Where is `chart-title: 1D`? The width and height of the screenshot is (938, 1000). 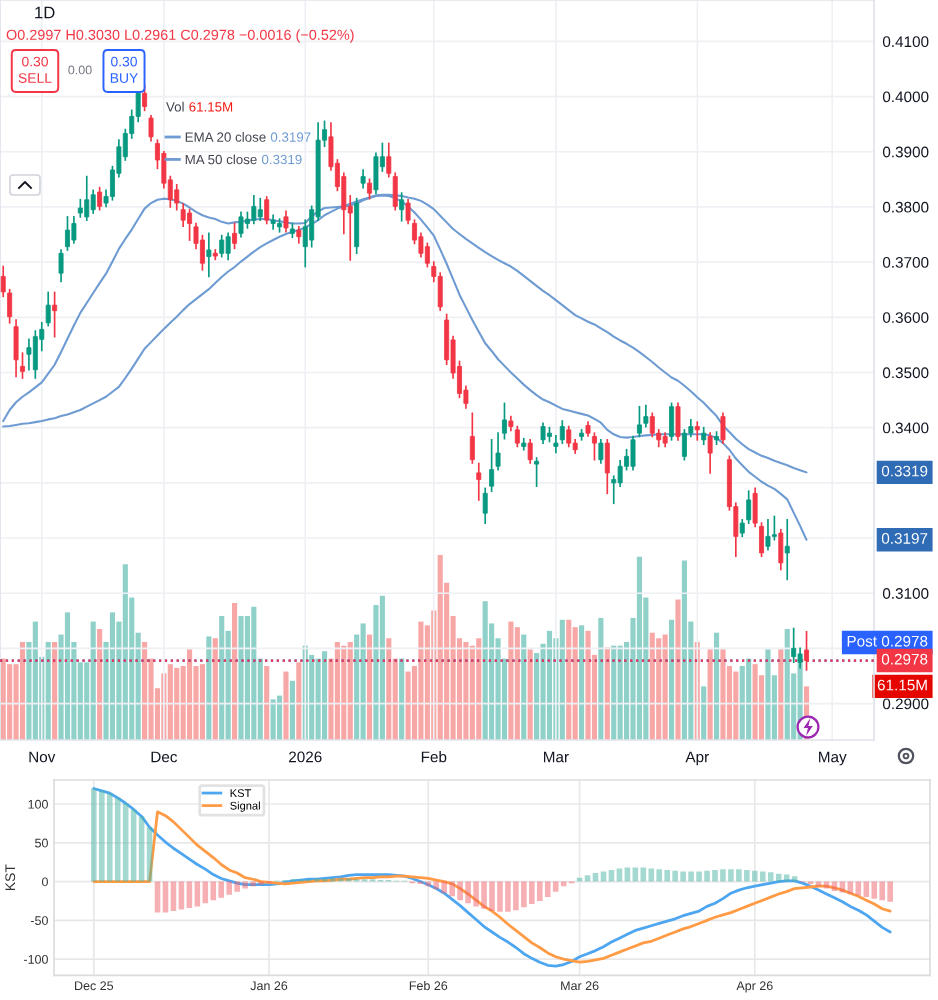
chart-title: 1D is located at coordinates (45, 12).